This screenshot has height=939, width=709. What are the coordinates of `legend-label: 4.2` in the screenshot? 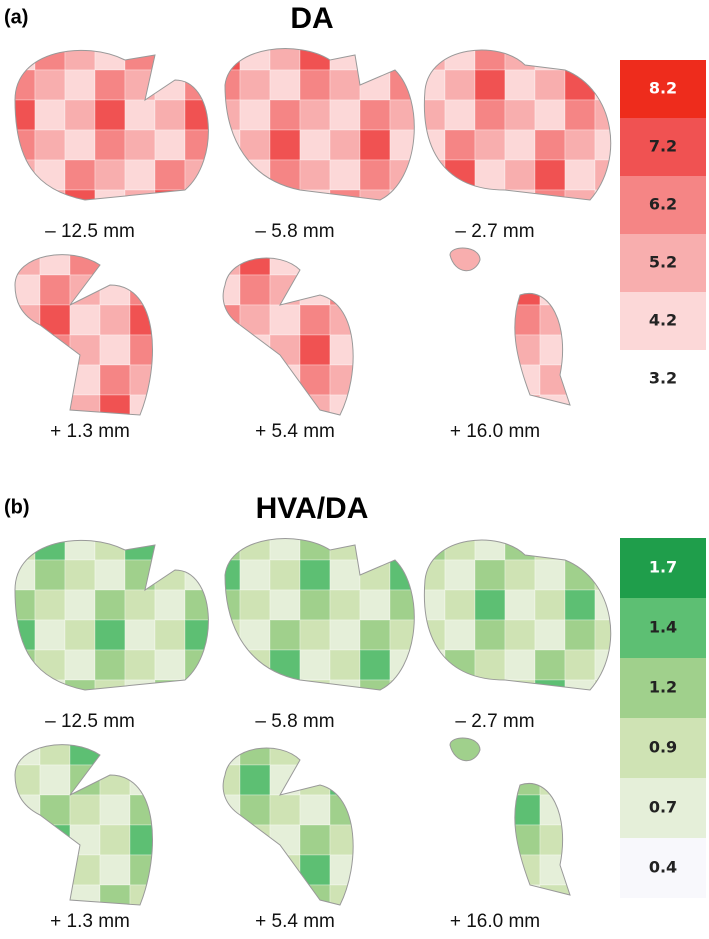 It's located at (663, 320).